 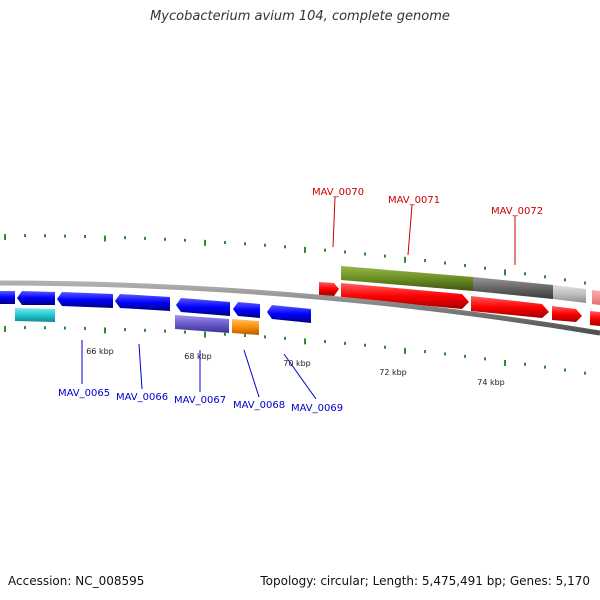 I want to click on gene-left-partial, so click(x=7, y=297).